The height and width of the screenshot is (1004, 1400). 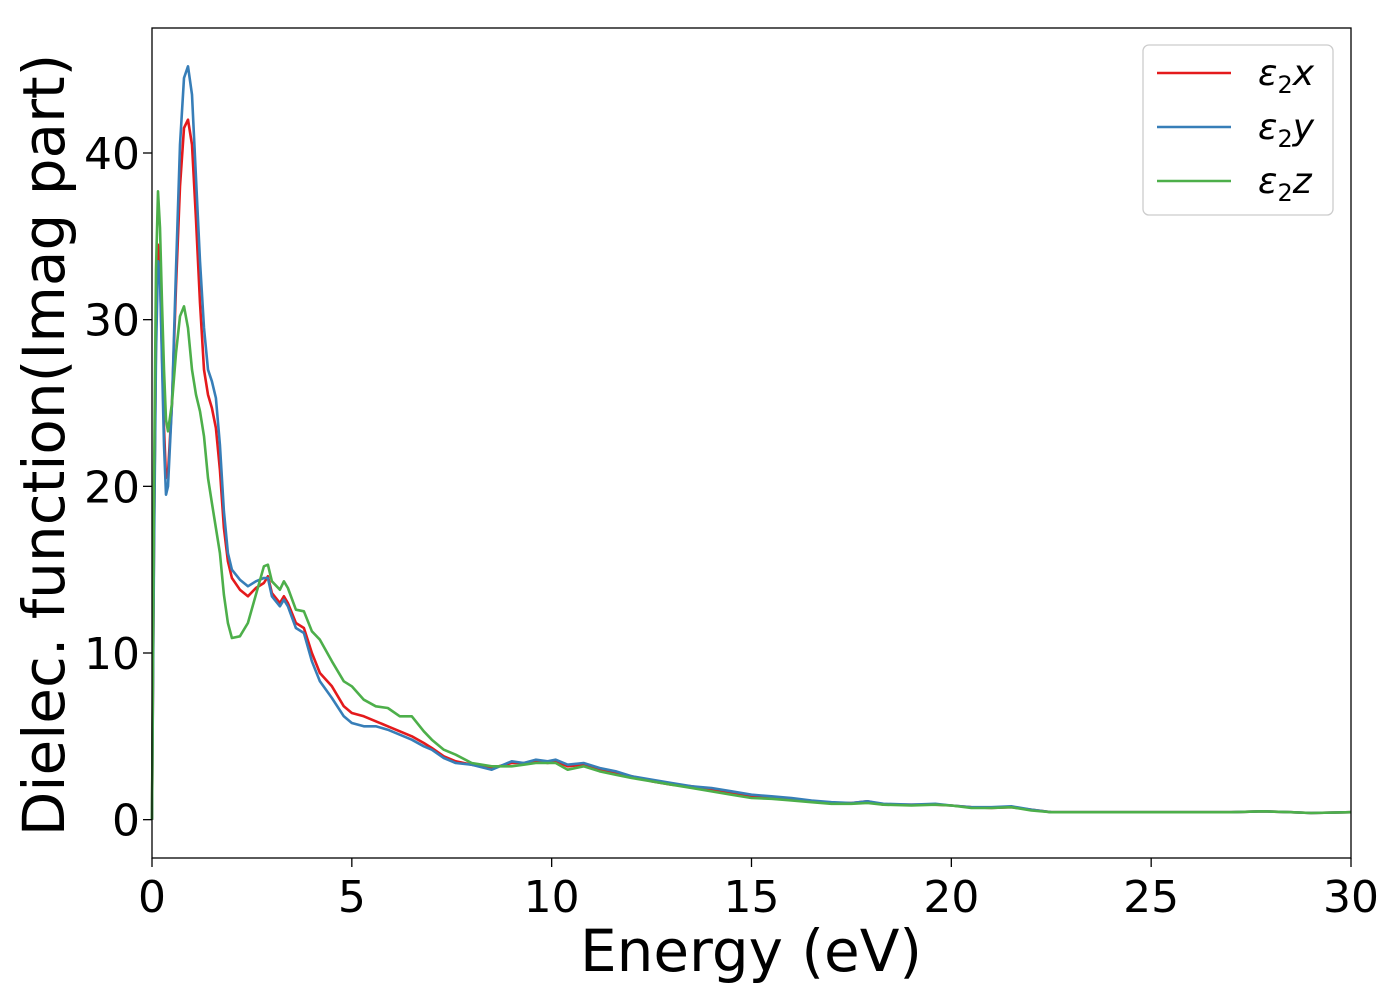 What do you see at coordinates (126, 821) in the screenshot?
I see `y-tick-label: 0` at bounding box center [126, 821].